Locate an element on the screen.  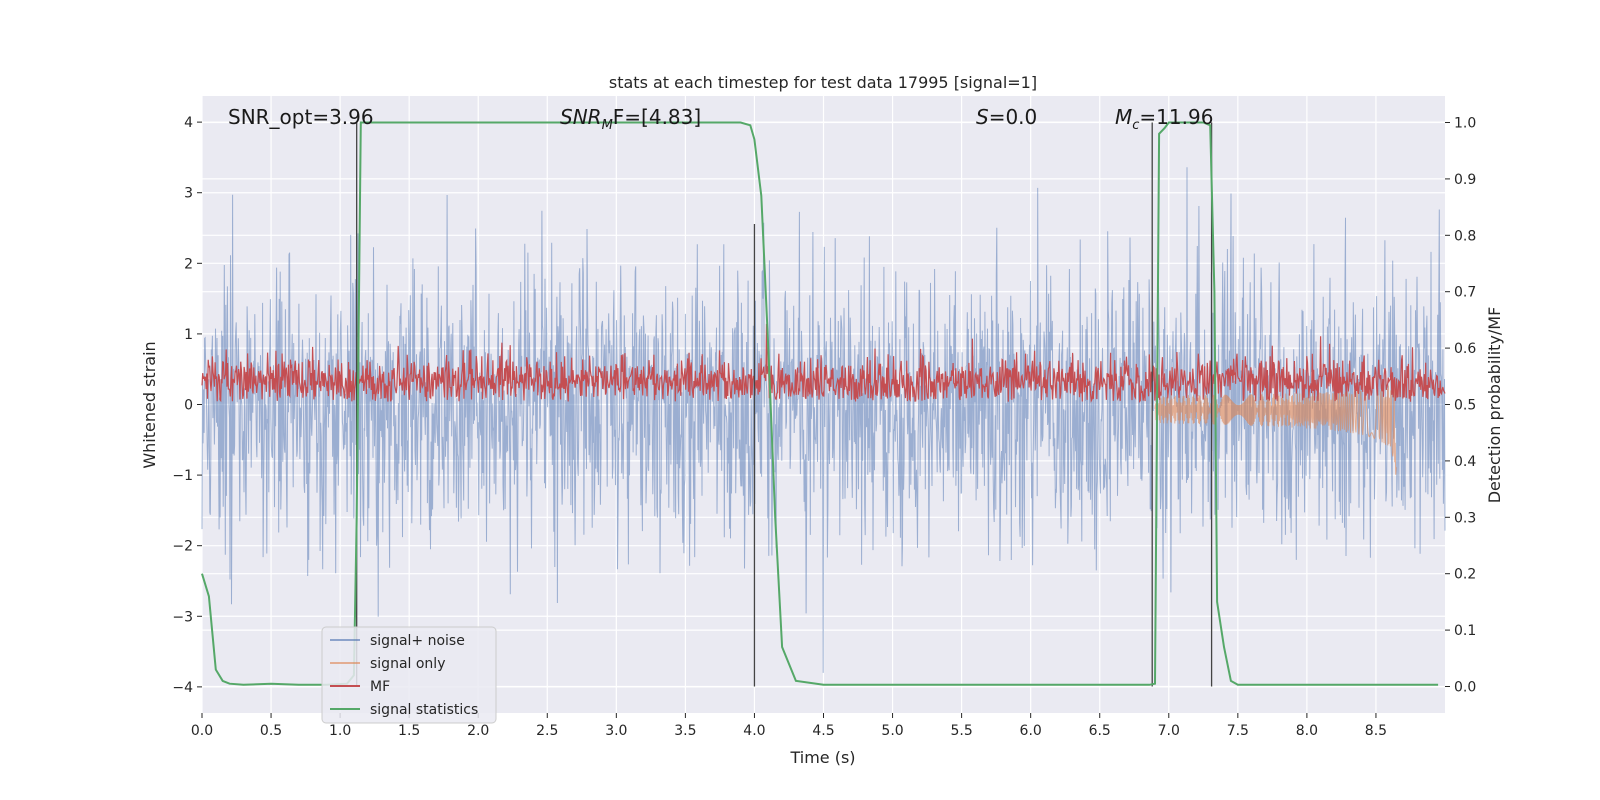
x-tick-label-16: 8.0 is located at coordinates (1307, 731).